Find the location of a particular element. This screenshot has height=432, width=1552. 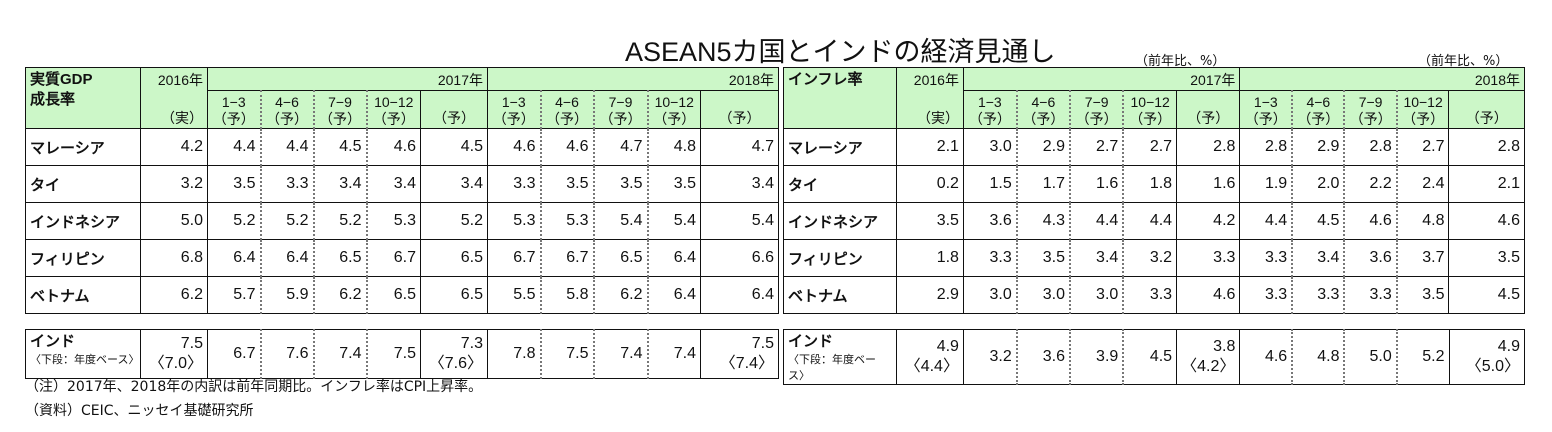

cpi-annual-2017: （予） is located at coordinates (1208, 109).